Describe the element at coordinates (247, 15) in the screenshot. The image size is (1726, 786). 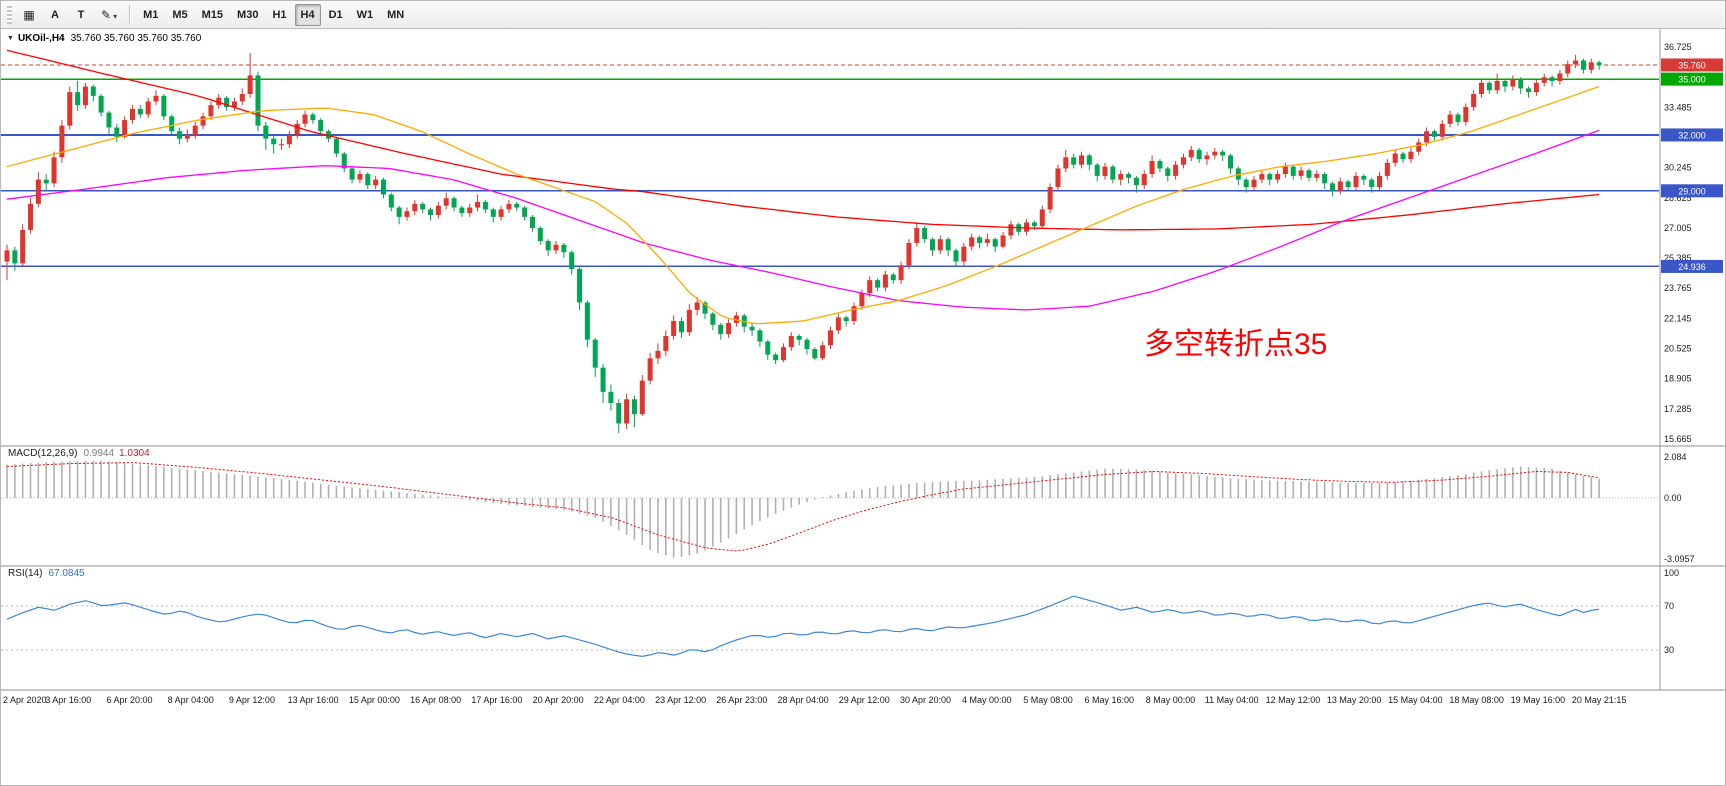
I see `timeframe-button-M30: M30` at that location.